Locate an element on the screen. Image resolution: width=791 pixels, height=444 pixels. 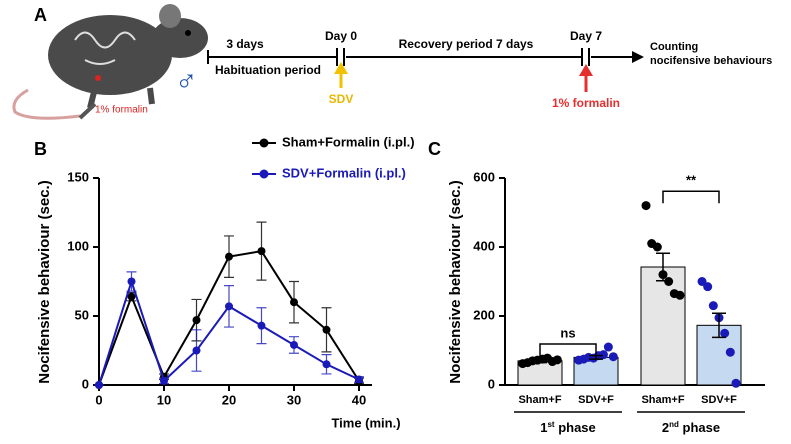
timeline-label: Counting is located at coordinates (674, 47).